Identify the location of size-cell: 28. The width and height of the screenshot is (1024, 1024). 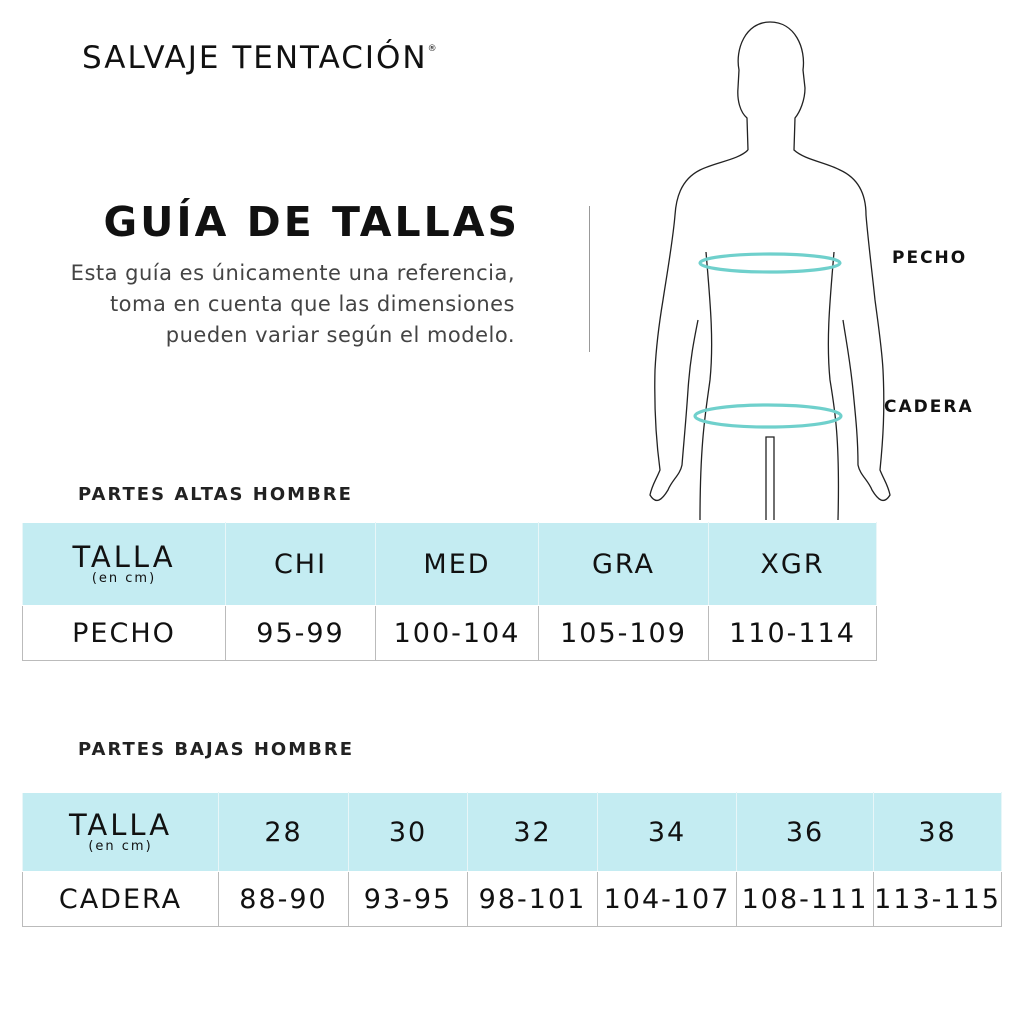
(283, 832).